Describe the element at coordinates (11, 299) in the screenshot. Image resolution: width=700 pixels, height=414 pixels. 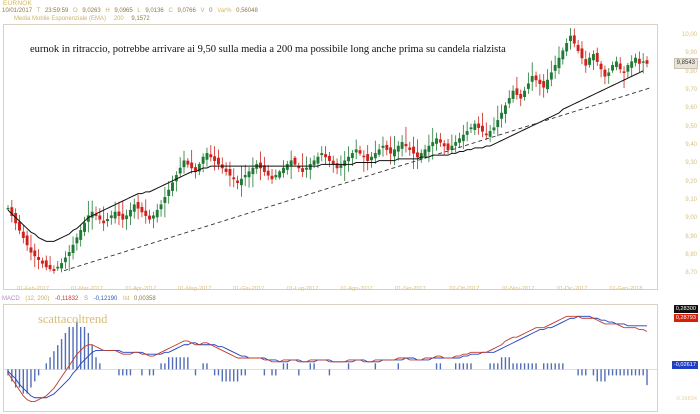
I see `macd-label: MACD` at that location.